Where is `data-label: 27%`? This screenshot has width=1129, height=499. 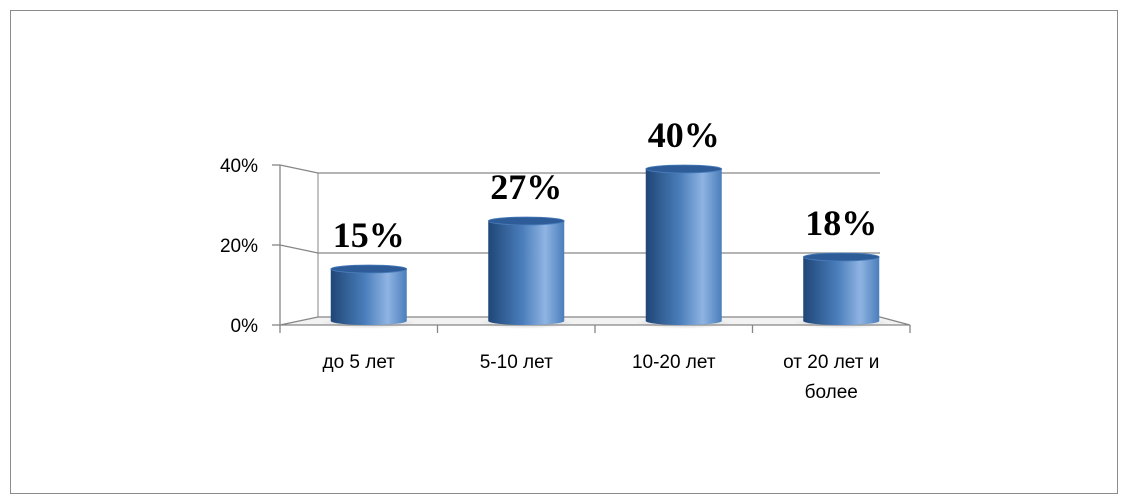
data-label: 27% is located at coordinates (526, 187).